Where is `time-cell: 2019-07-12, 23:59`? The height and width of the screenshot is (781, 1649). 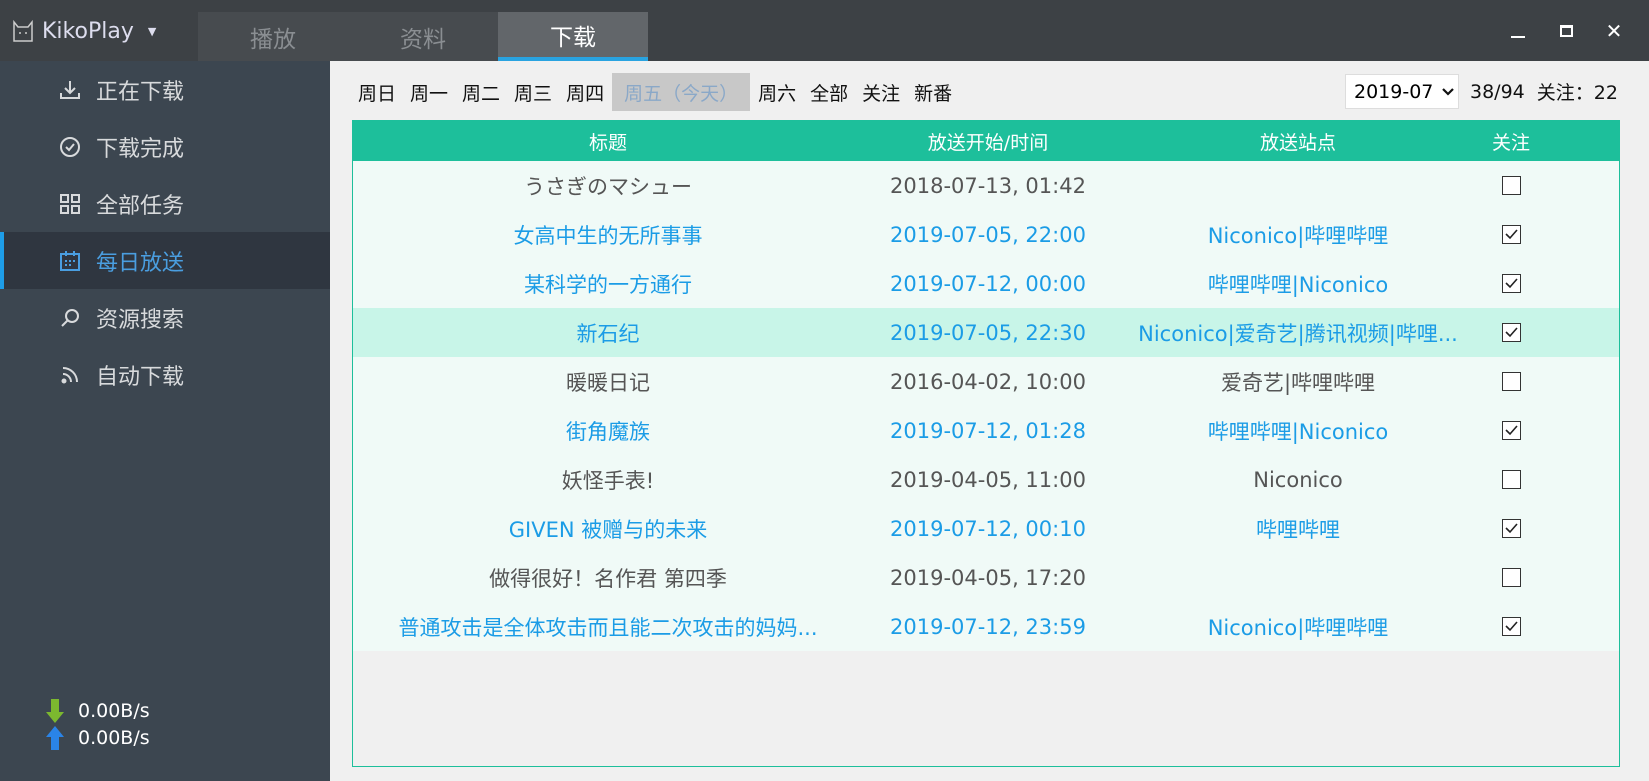 time-cell: 2019-07-12, 23:59 is located at coordinates (988, 626).